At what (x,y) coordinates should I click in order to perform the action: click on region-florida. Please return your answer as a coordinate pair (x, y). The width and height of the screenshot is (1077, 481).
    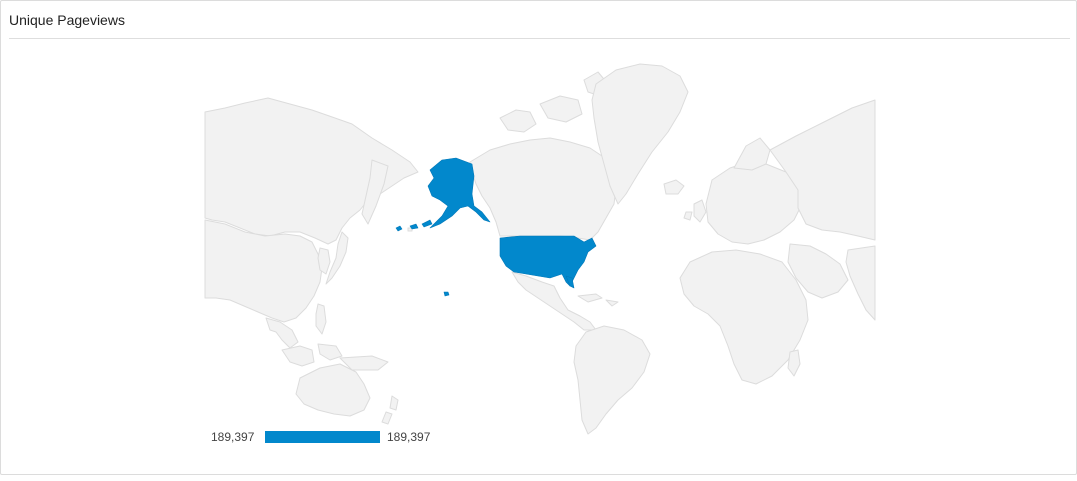
    Looking at the image, I should click on (570, 282).